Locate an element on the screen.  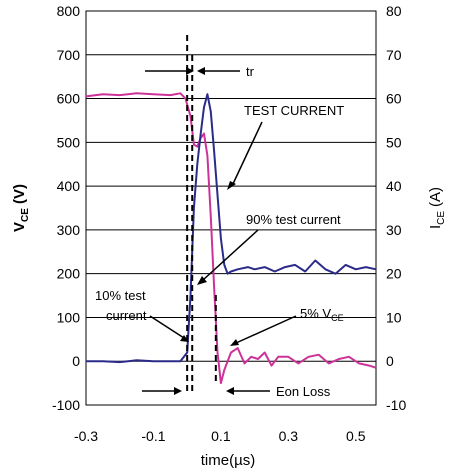
right-axis-title-unit: (A) is located at coordinates (435, 197).